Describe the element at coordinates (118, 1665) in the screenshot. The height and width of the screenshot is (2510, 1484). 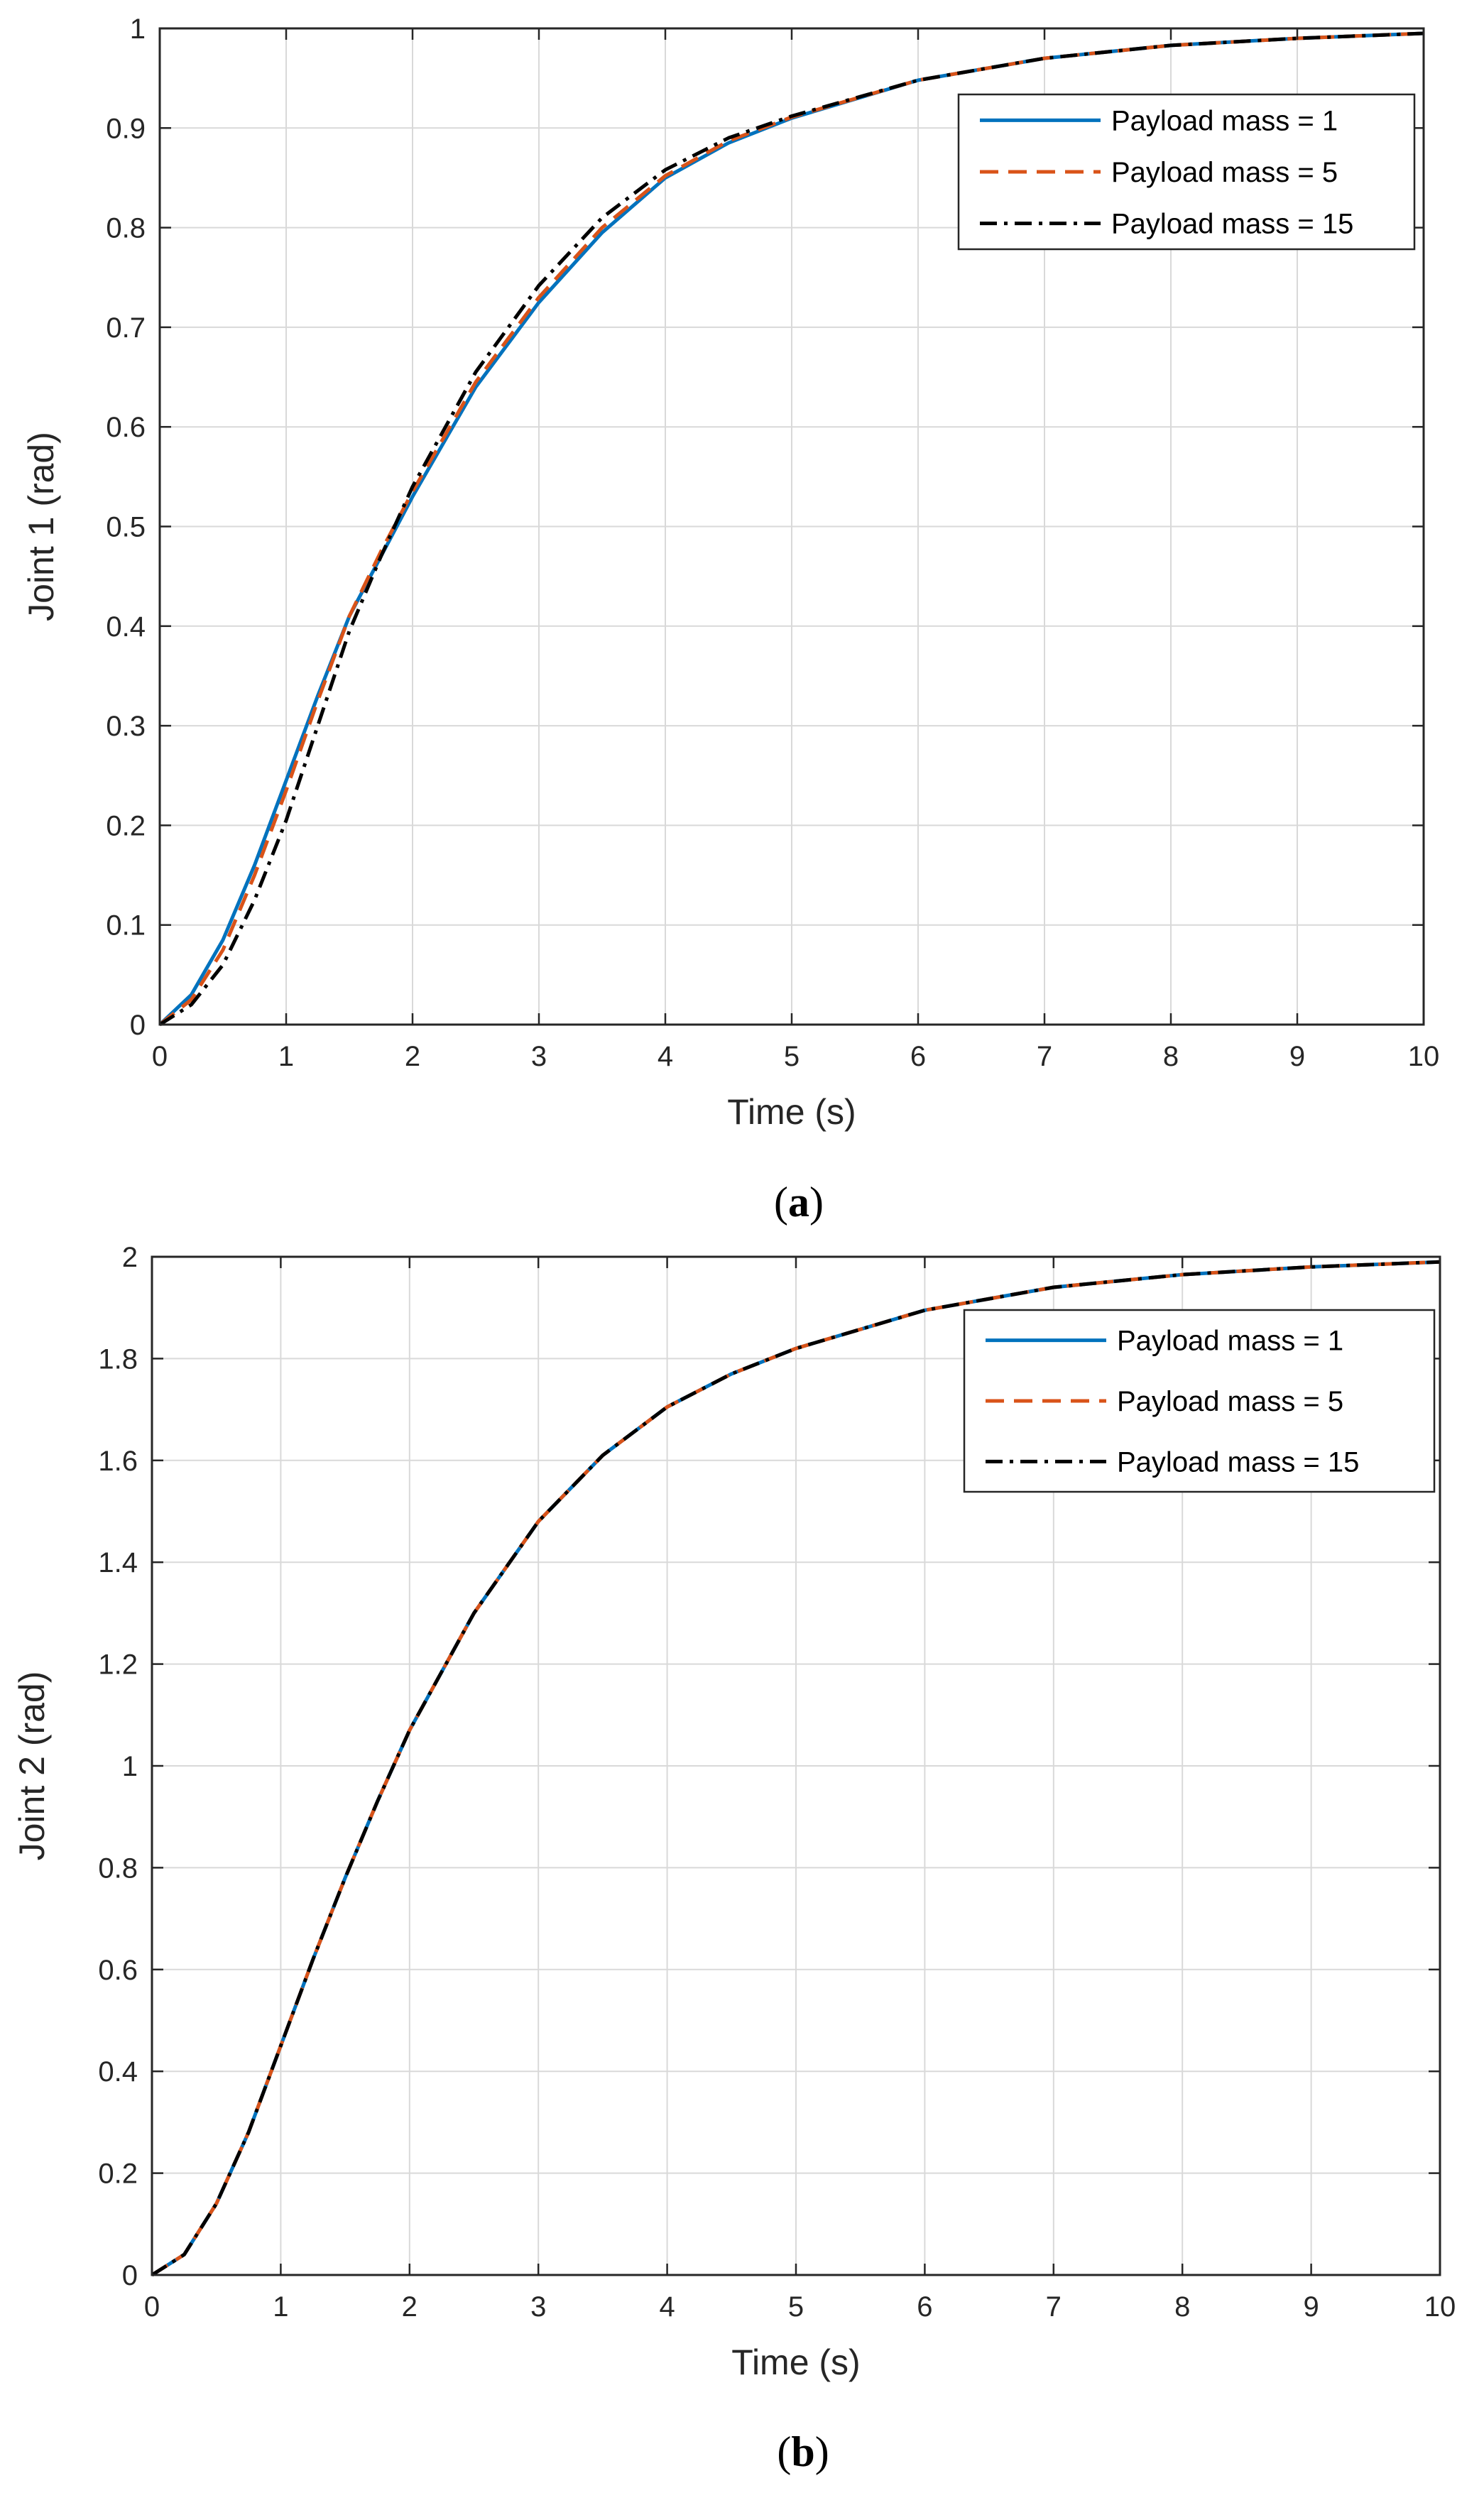
I see `y-tick-label: 1.2` at that location.